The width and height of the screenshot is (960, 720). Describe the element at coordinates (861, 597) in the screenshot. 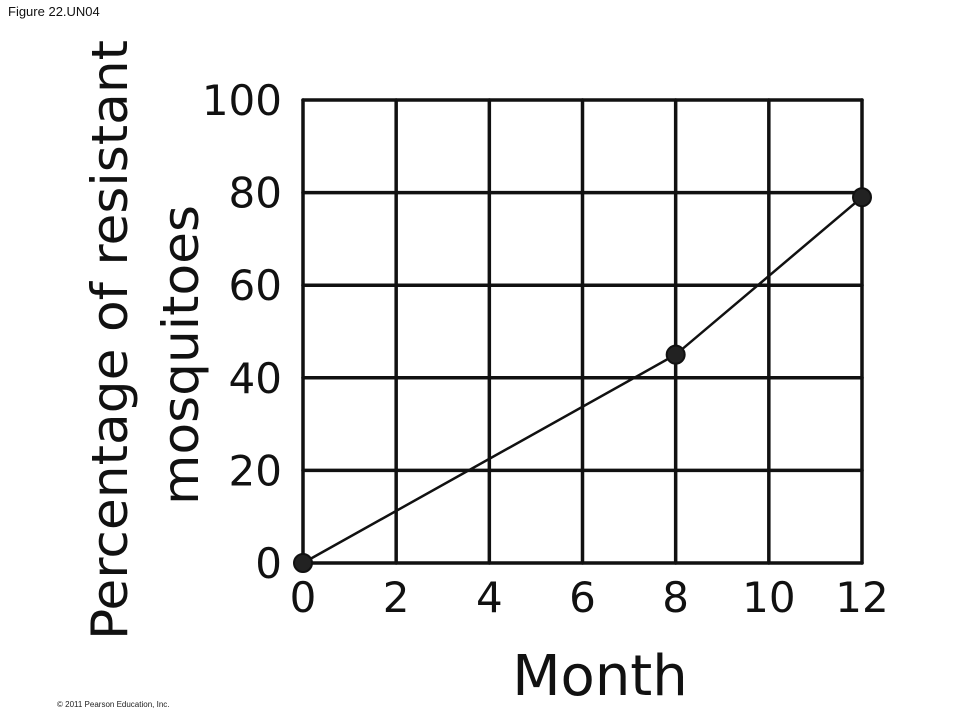

I see `x-tick-label: 12` at that location.